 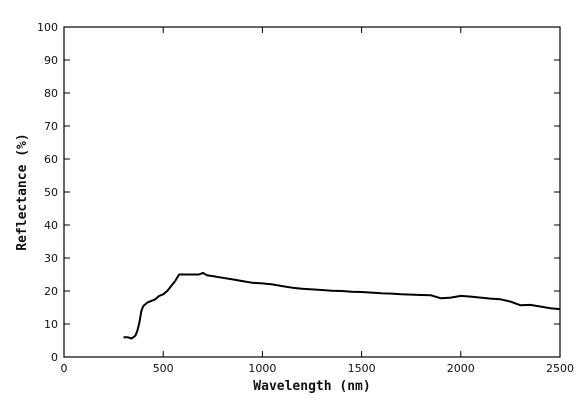 What do you see at coordinates (51, 225) in the screenshot?
I see `y-tick-label: 40` at bounding box center [51, 225].